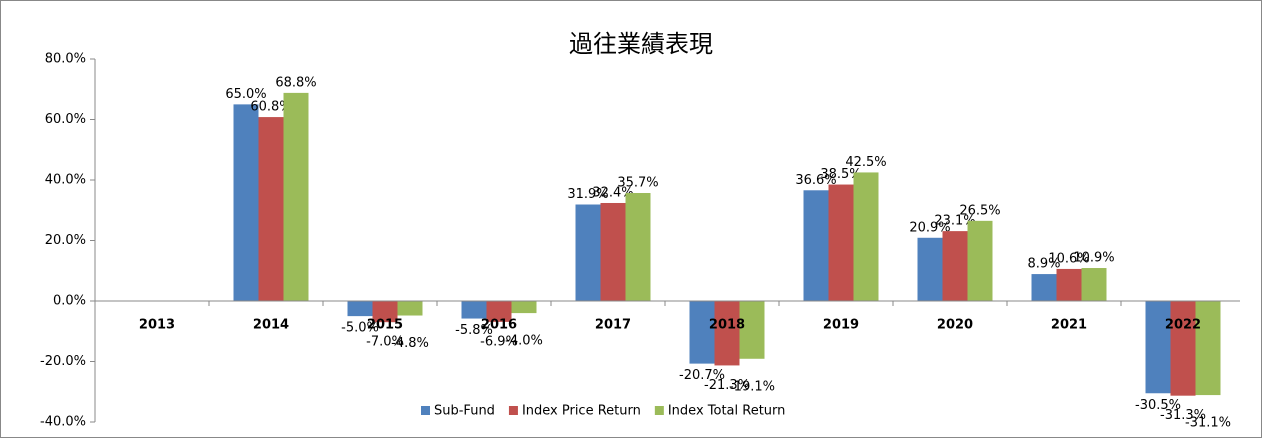  I want to click on x-tick-label: 2015, so click(385, 325).